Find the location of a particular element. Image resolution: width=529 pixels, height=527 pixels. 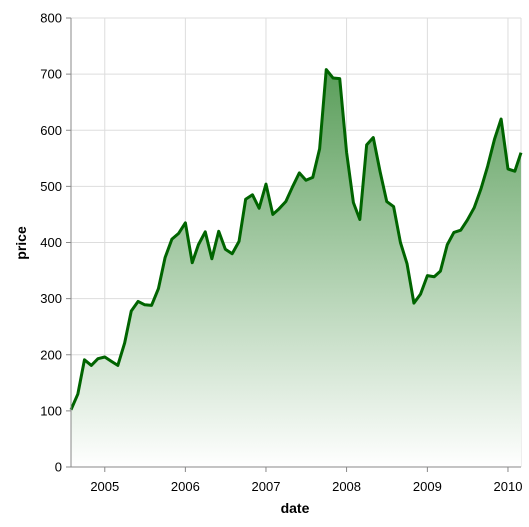

y-tick-label: 600 is located at coordinates (51, 130).